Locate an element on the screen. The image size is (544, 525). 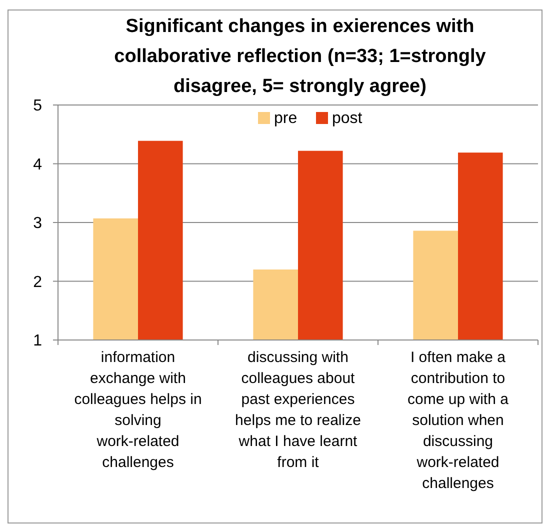
chart-title: Significant changes in exierences with collaborative reflection (n=33; 1=strongly disagree, 5= strongly agree) is located at coordinates (300, 56).